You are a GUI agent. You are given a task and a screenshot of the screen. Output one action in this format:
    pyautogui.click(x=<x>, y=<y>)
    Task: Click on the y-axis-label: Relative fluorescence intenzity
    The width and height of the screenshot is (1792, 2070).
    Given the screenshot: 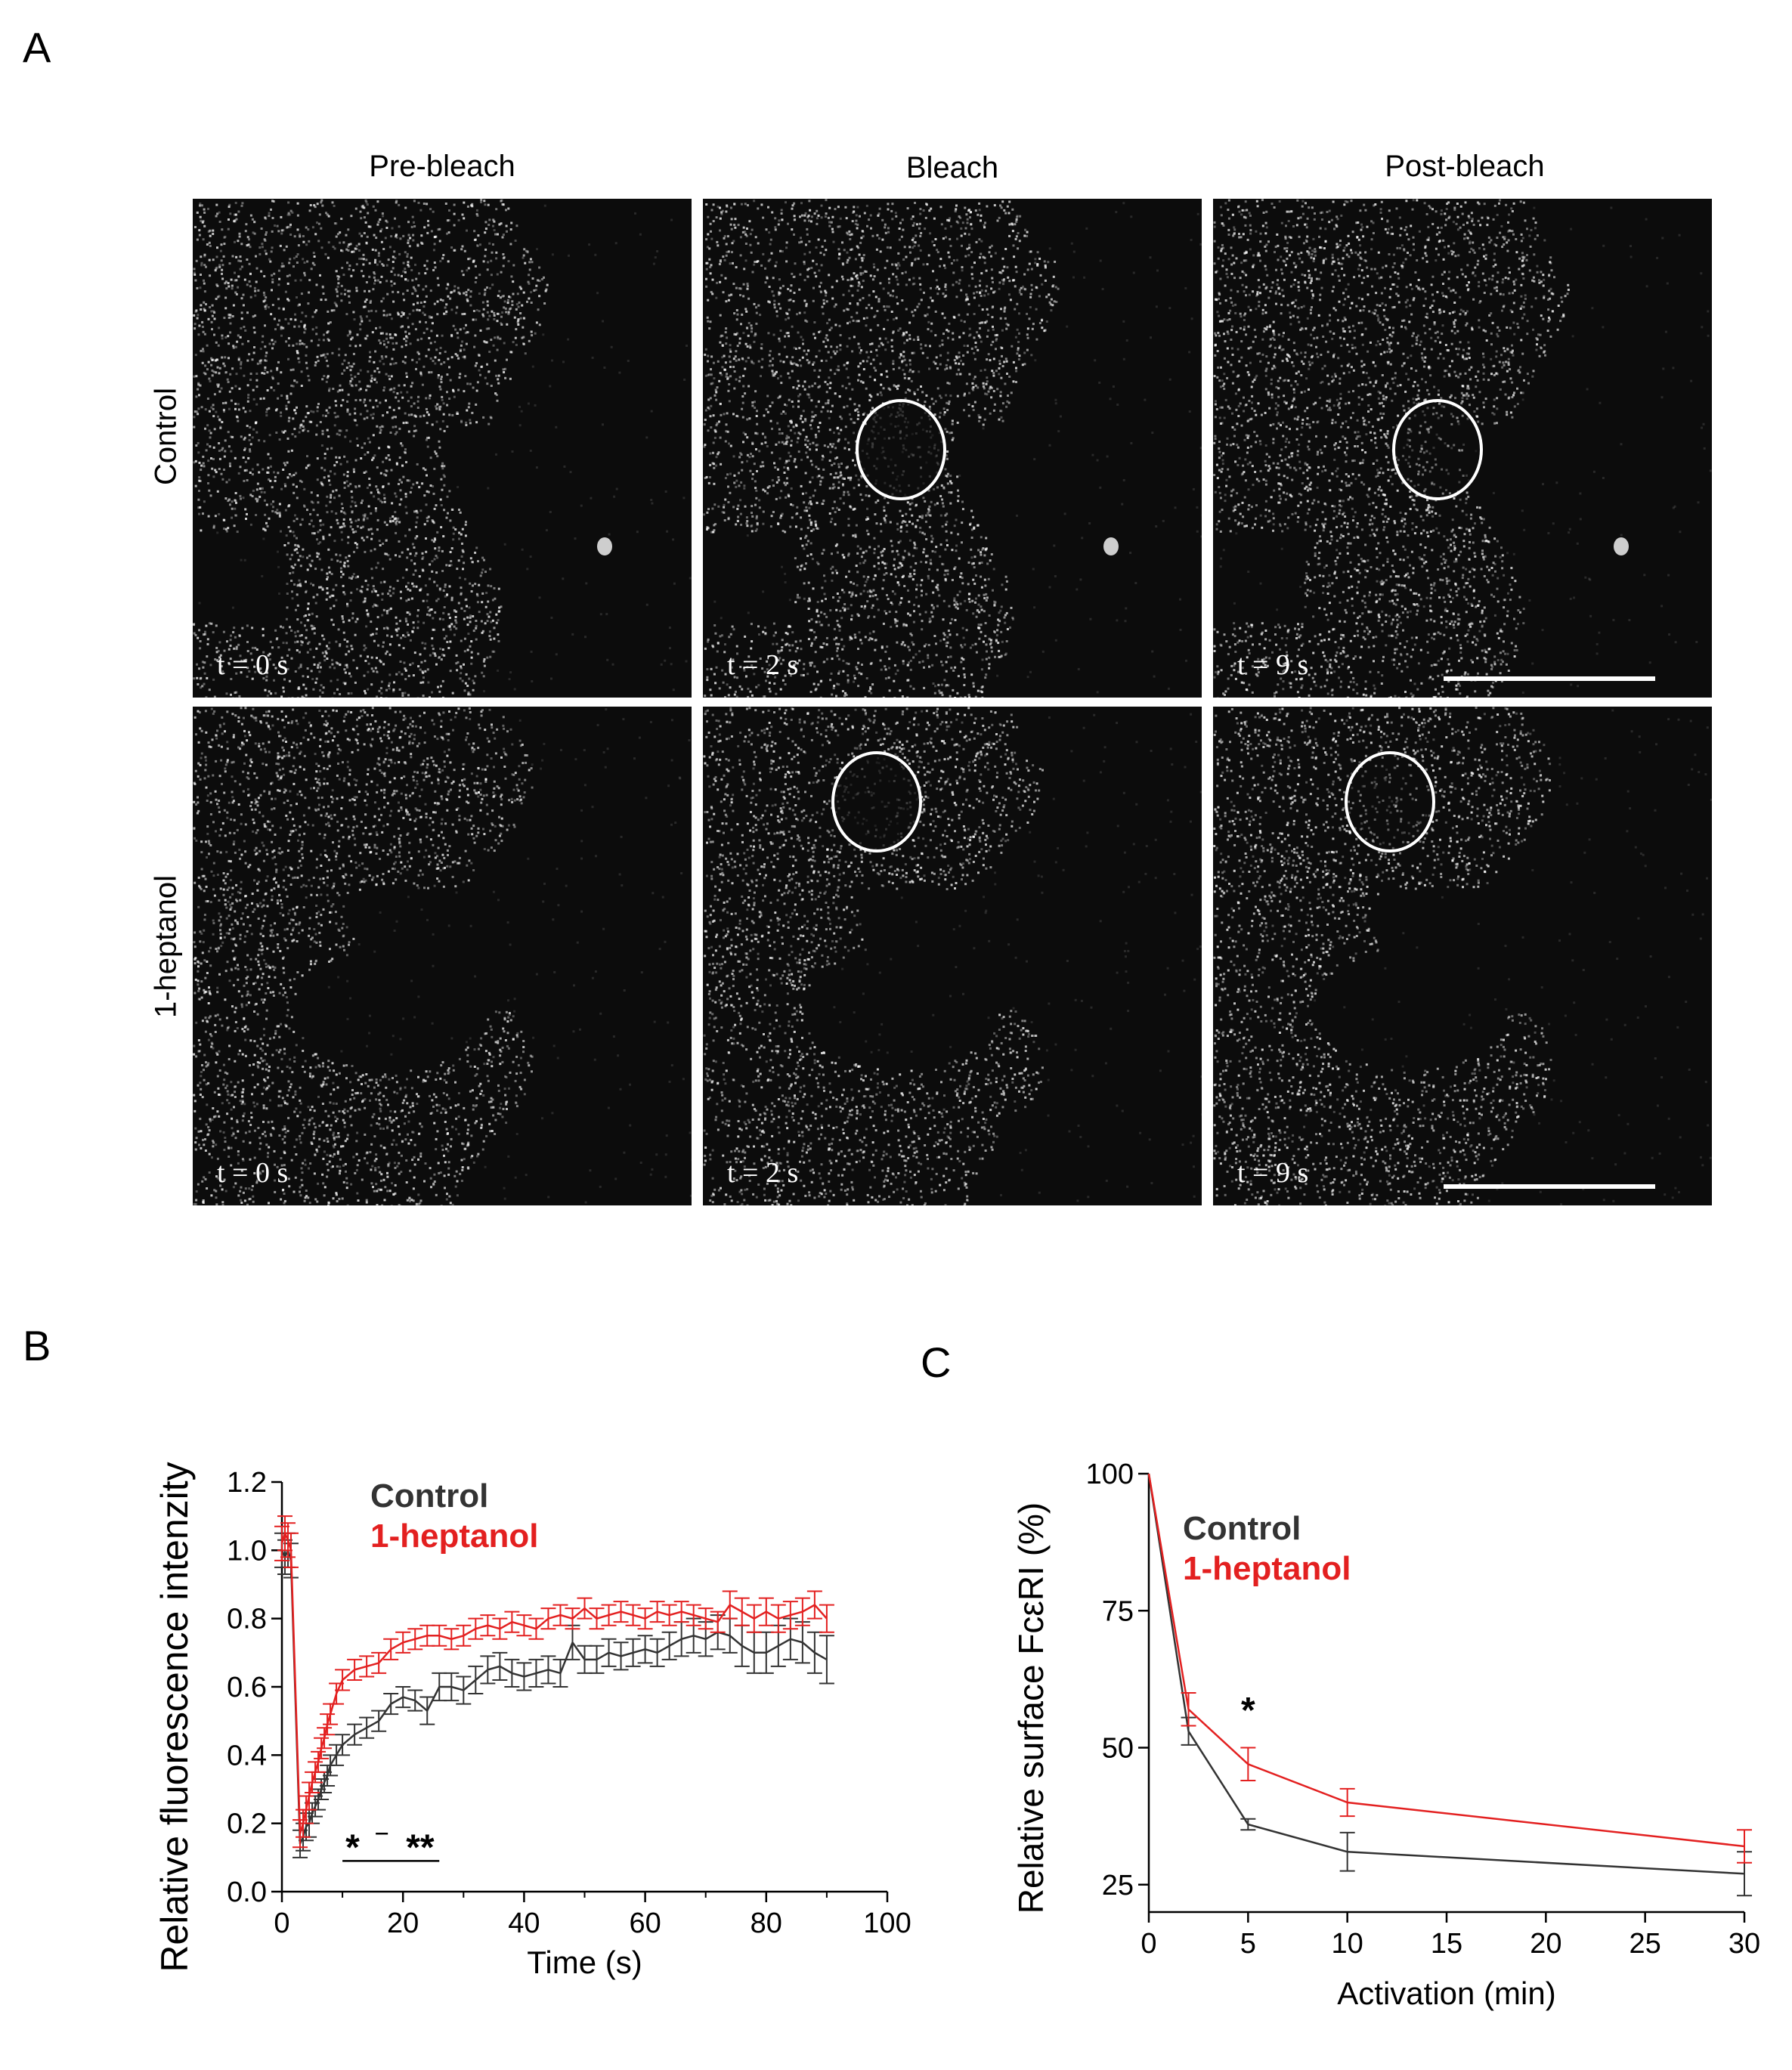 What is the action you would take?
    pyautogui.click(x=174, y=1717)
    